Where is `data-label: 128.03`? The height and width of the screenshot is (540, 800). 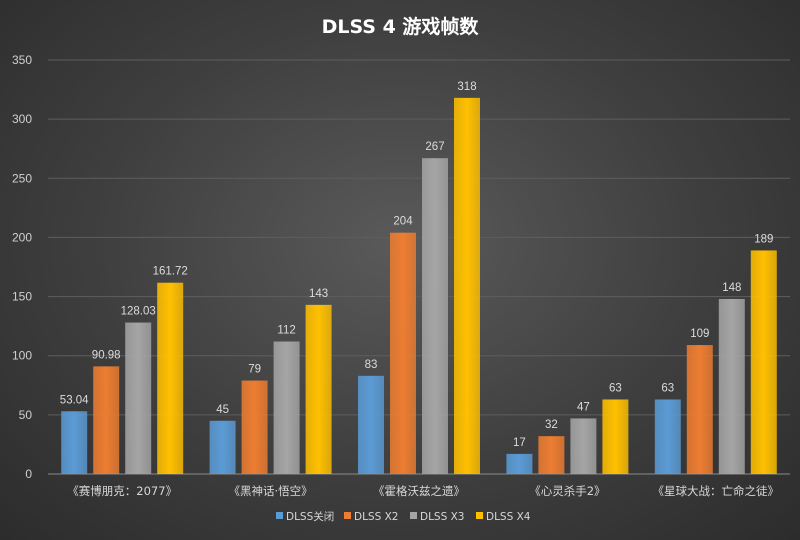 data-label: 128.03 is located at coordinates (138, 312).